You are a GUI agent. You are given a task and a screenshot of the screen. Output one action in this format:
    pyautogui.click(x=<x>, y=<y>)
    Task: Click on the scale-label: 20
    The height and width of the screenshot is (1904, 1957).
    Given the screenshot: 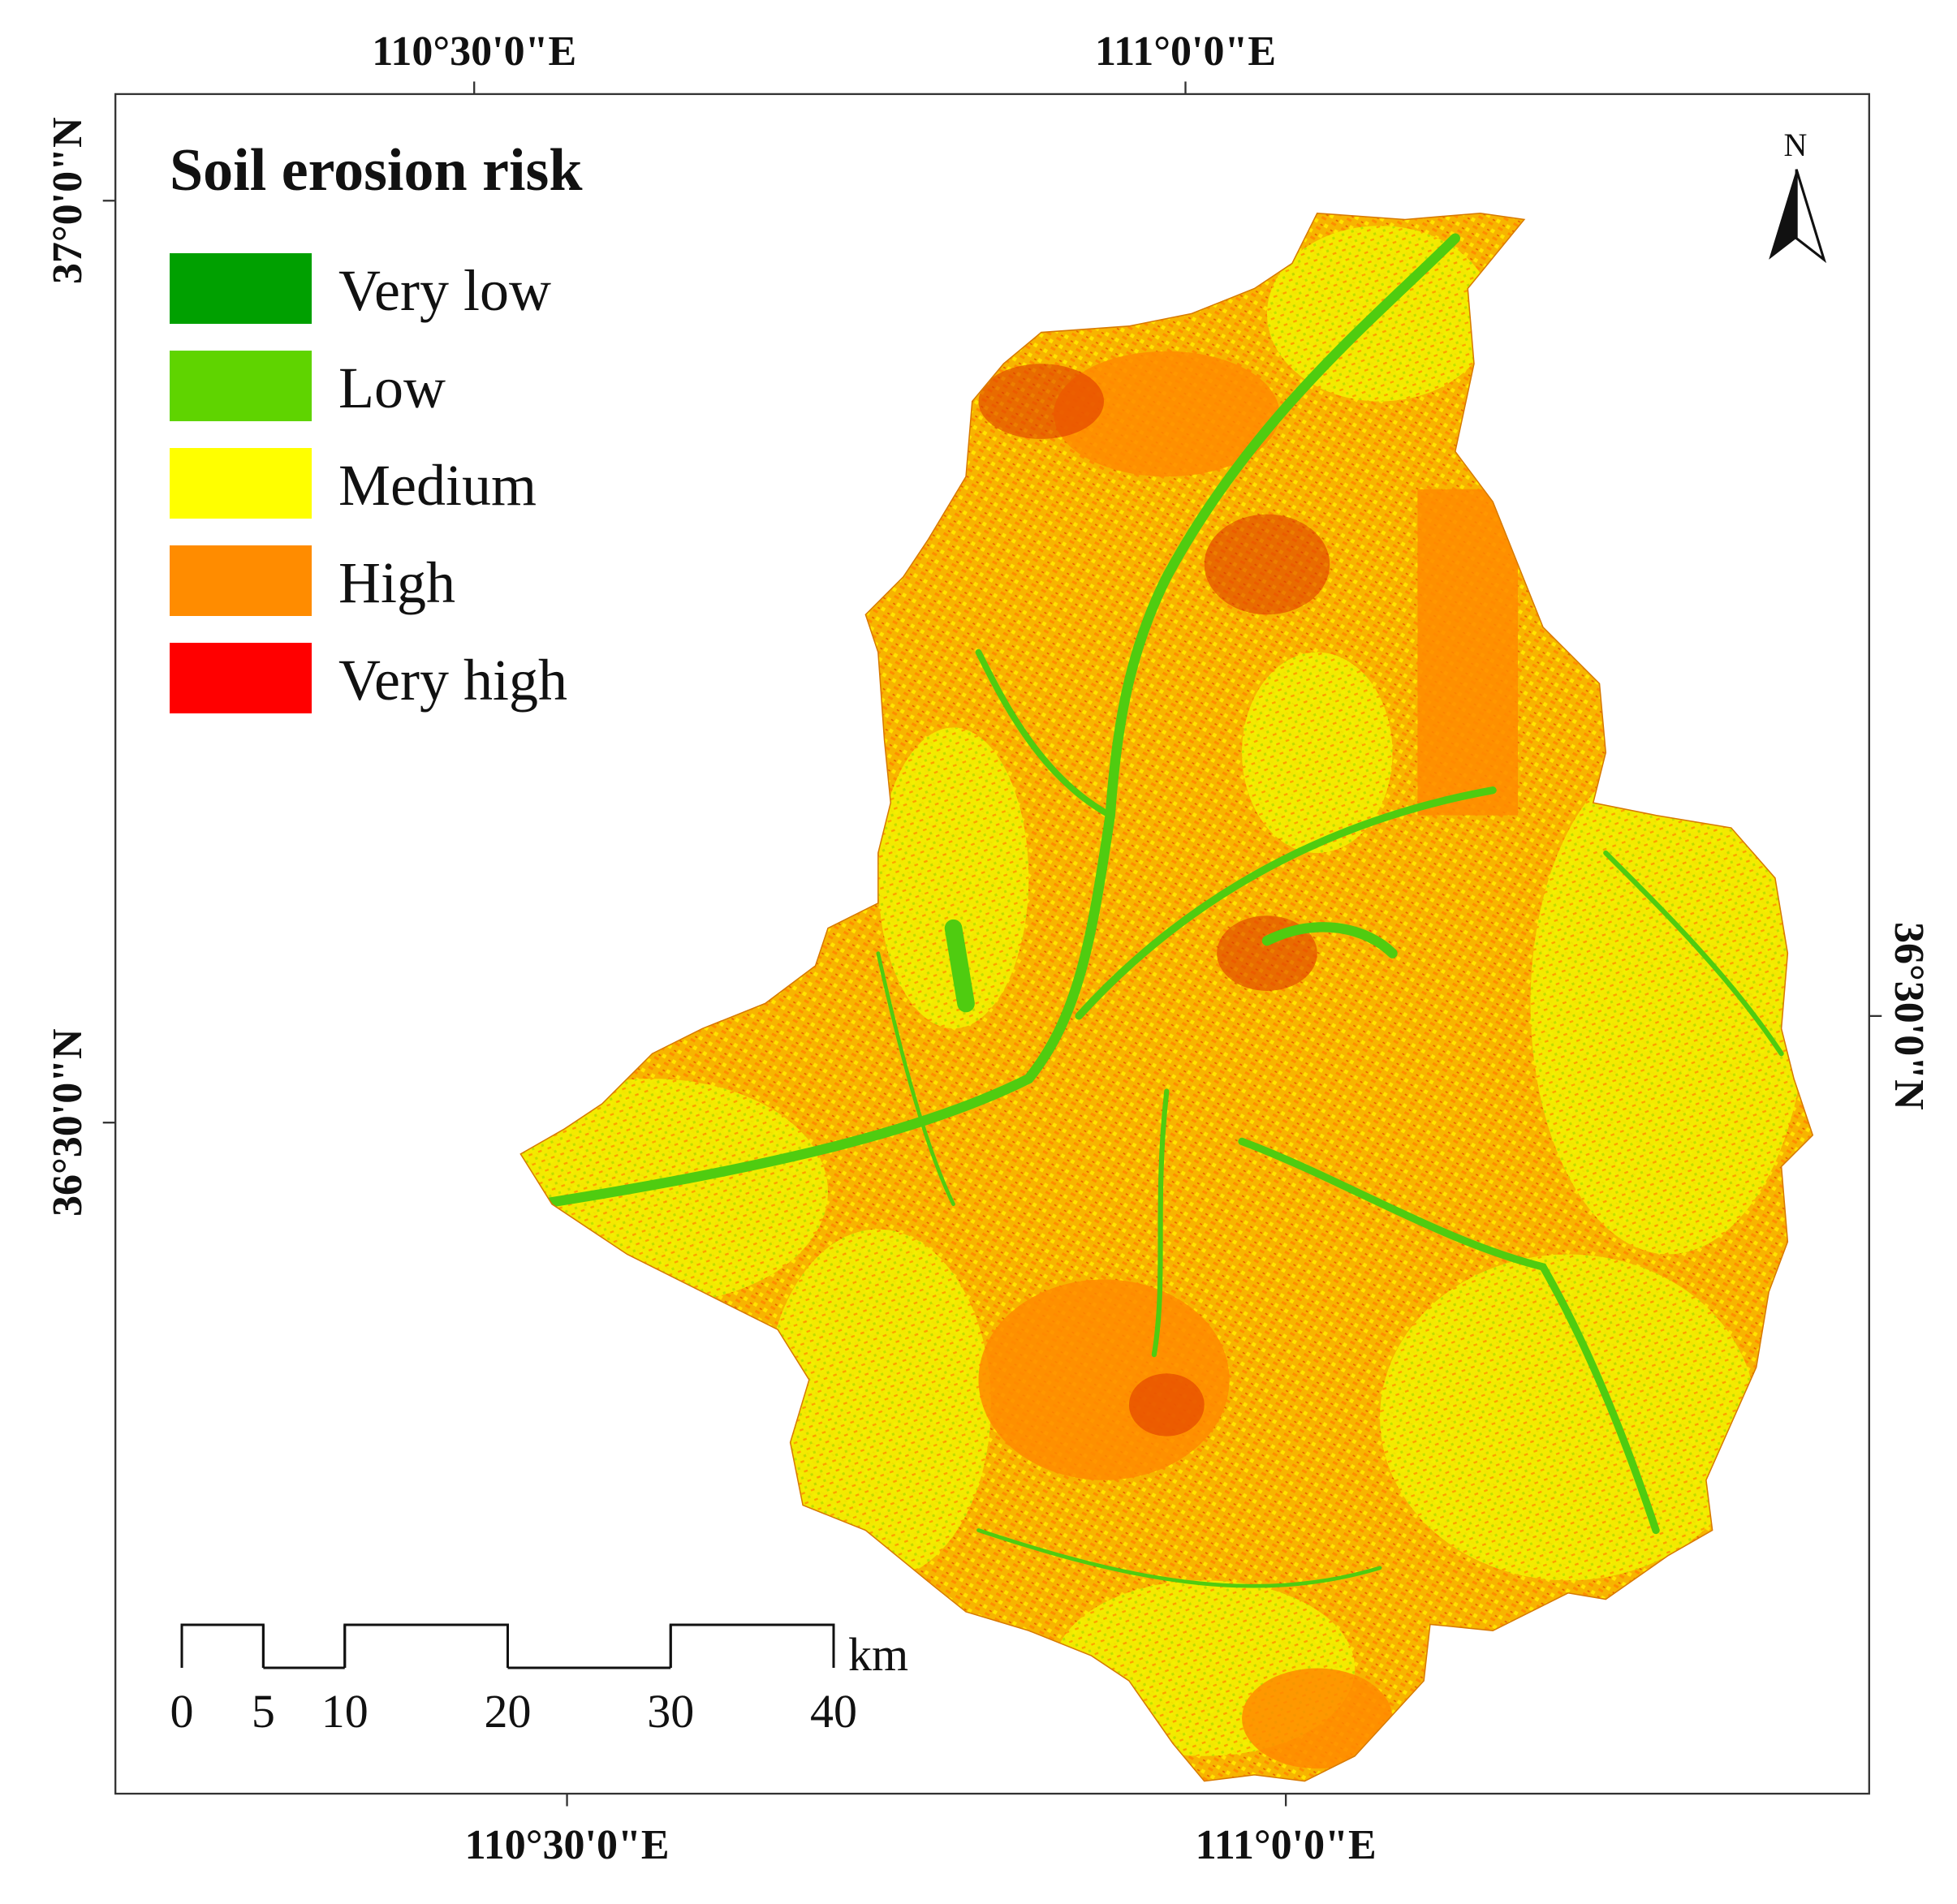 What is the action you would take?
    pyautogui.click(x=508, y=1711)
    